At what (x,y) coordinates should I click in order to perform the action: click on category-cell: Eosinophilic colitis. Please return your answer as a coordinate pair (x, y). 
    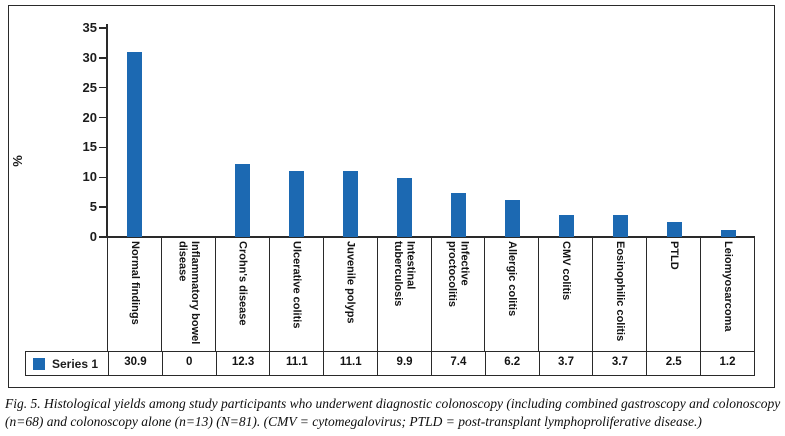
    Looking at the image, I should click on (620, 294).